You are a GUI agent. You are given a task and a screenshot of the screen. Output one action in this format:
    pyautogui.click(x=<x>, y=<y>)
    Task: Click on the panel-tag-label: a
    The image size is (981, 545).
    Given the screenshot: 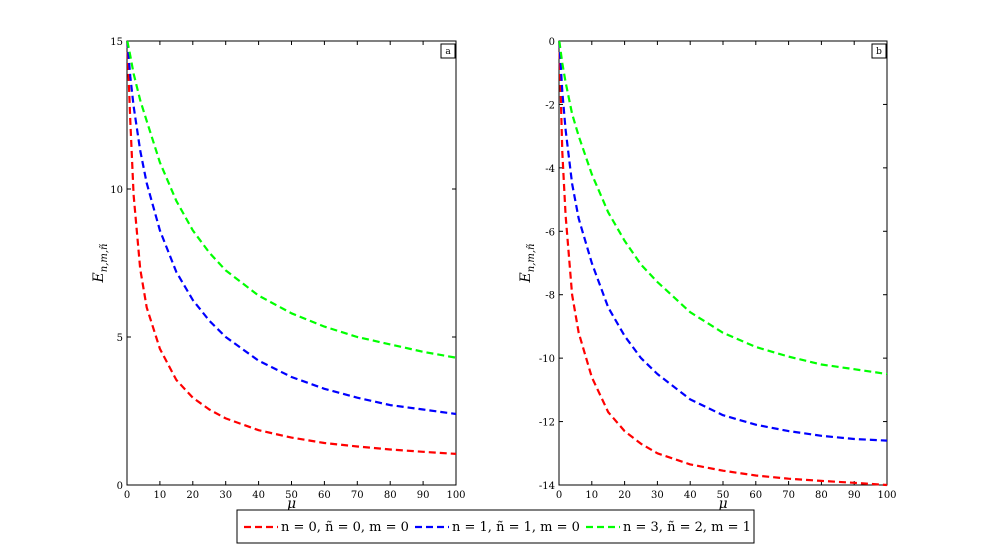 What is the action you would take?
    pyautogui.click(x=448, y=52)
    